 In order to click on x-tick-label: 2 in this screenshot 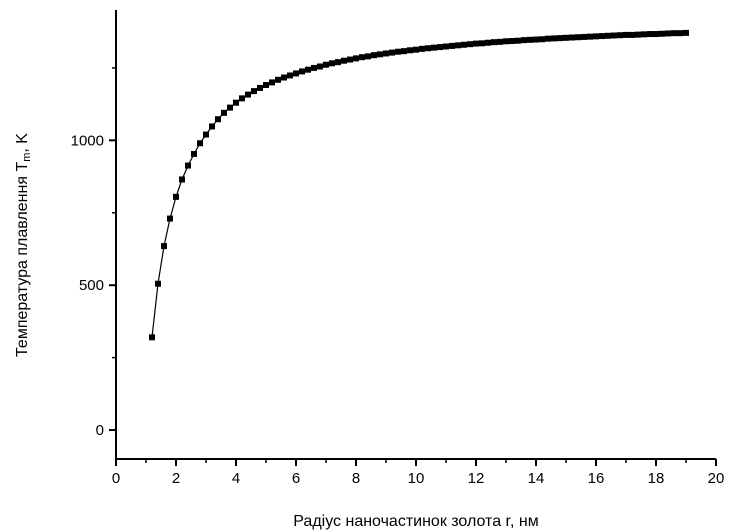, I will do `click(176, 478)`.